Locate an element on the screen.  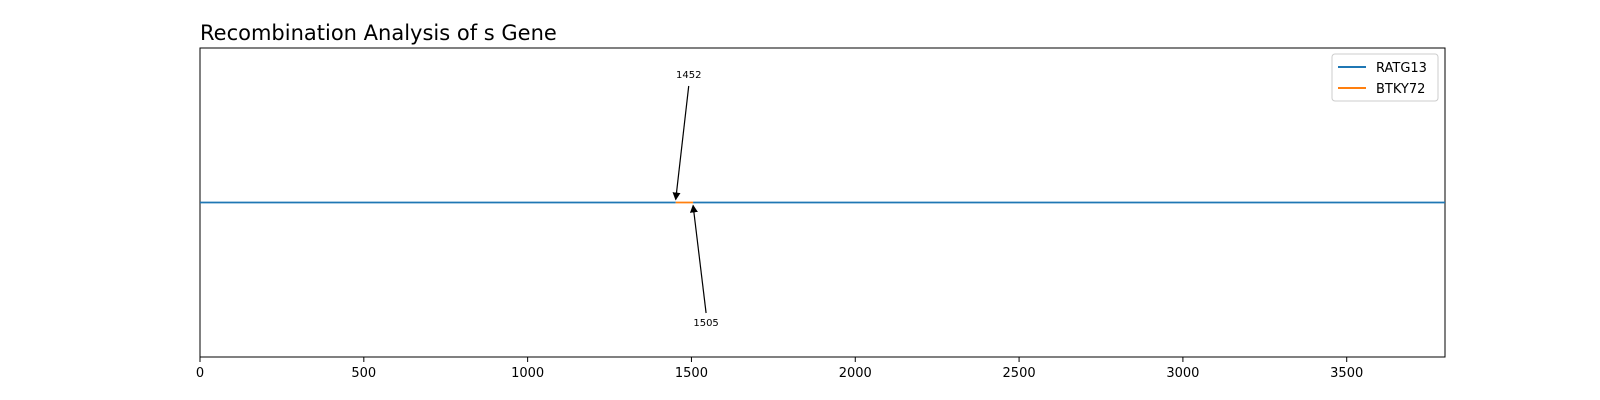
x-tick-label: 2000 is located at coordinates (855, 373).